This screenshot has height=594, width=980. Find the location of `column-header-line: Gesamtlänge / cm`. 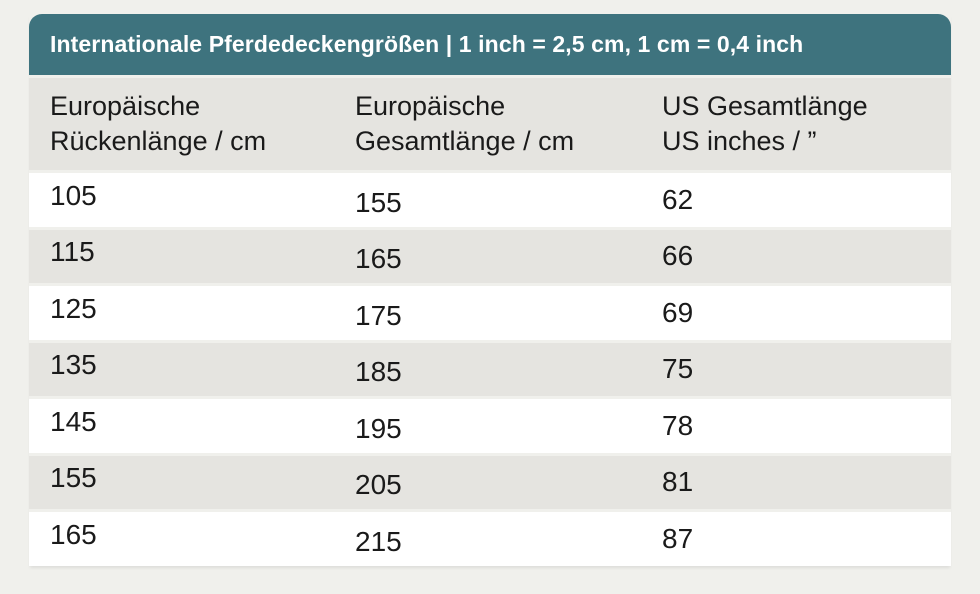

column-header-line: Gesamtlänge / cm is located at coordinates (465, 141).